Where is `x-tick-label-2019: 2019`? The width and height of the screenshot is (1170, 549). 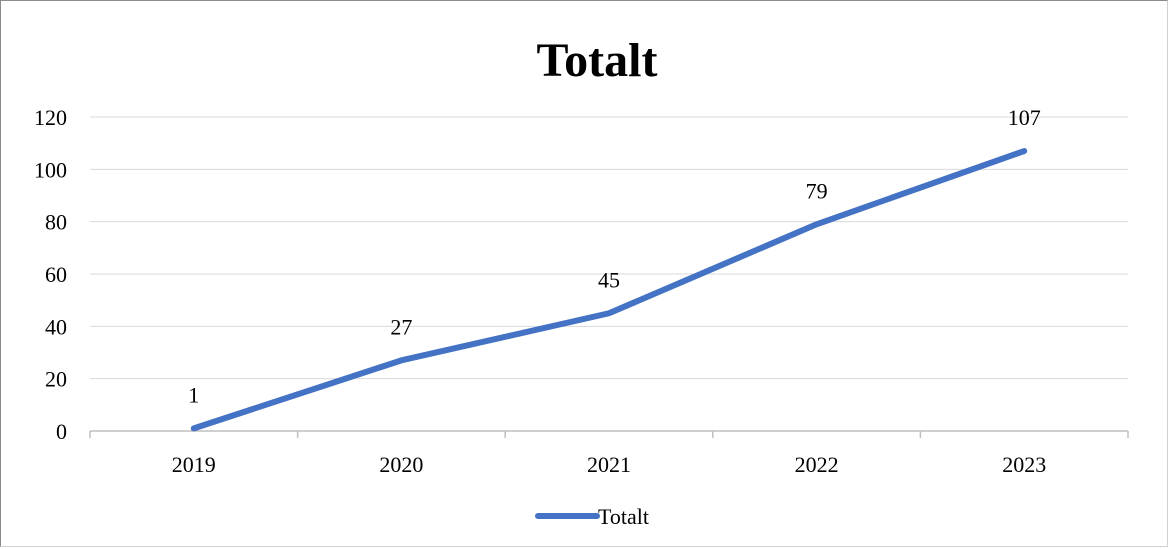 x-tick-label-2019: 2019 is located at coordinates (194, 464).